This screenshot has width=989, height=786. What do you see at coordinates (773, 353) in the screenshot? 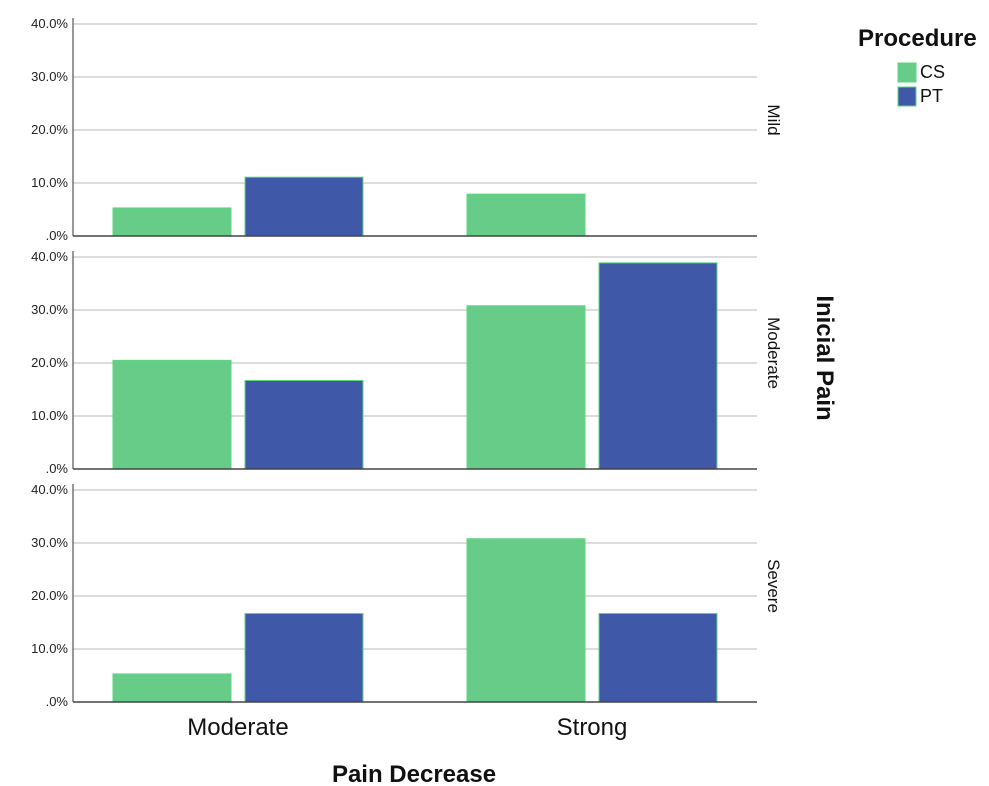
I see `facet-label: Moderate` at bounding box center [773, 353].